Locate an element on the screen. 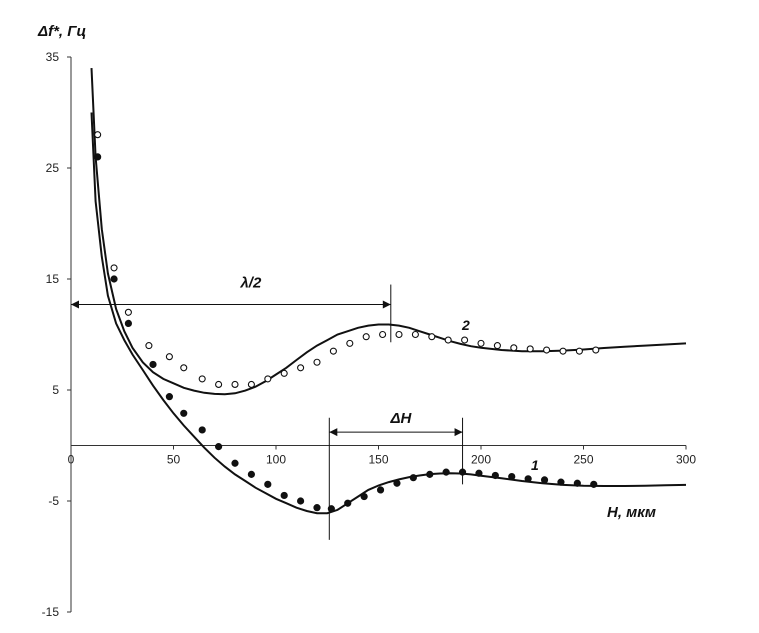 This screenshot has height=633, width=759. annotation-label-delta-h: ΔH is located at coordinates (400, 418).